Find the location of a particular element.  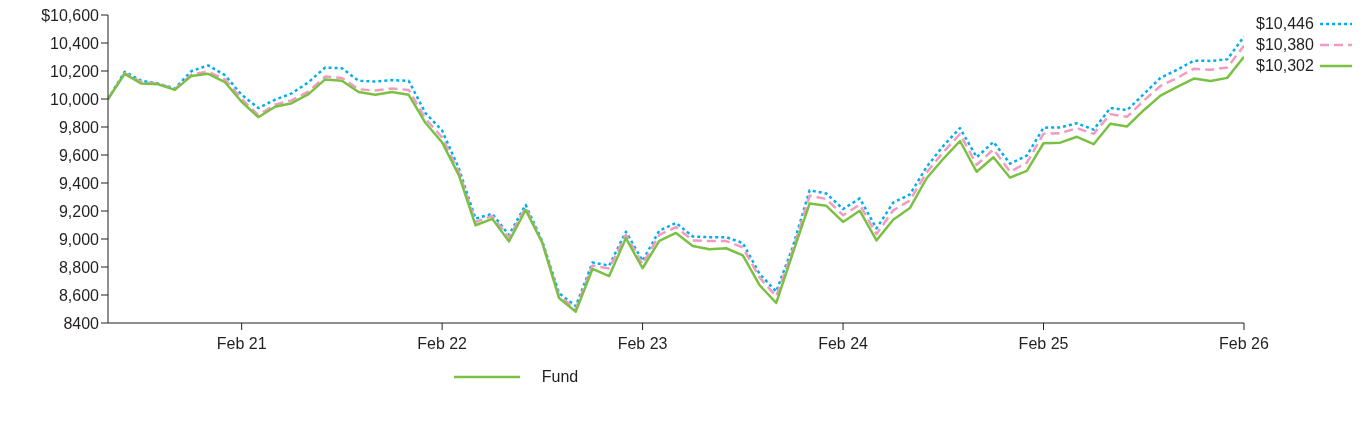

data-label: $10,446 is located at coordinates (1285, 23).